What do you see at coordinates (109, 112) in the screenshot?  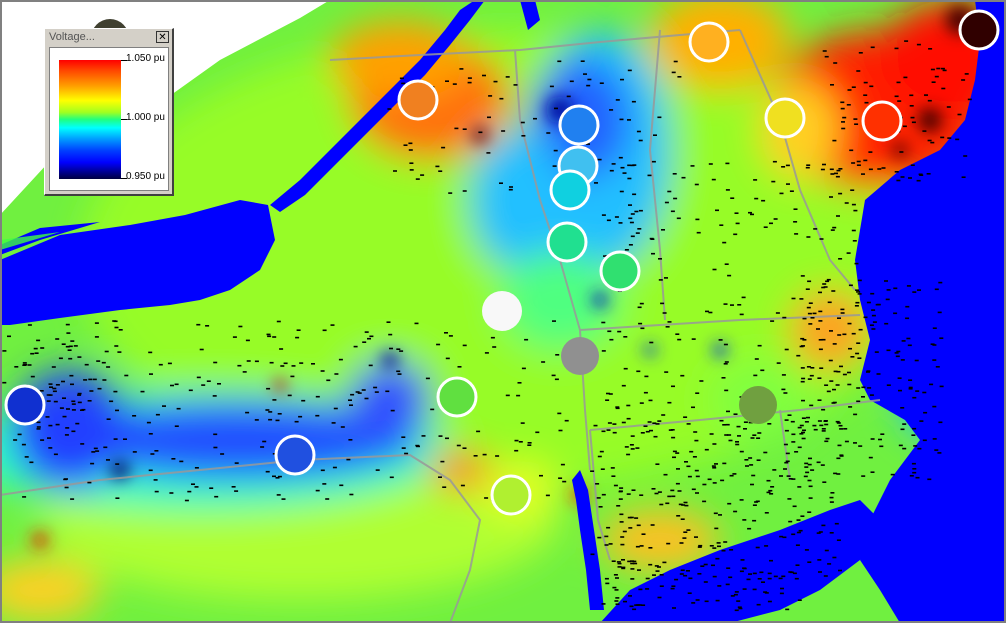 I see `legend-window: Voltage... ✕ 1.050 pu 1.000 pu 0.950 pu` at bounding box center [109, 112].